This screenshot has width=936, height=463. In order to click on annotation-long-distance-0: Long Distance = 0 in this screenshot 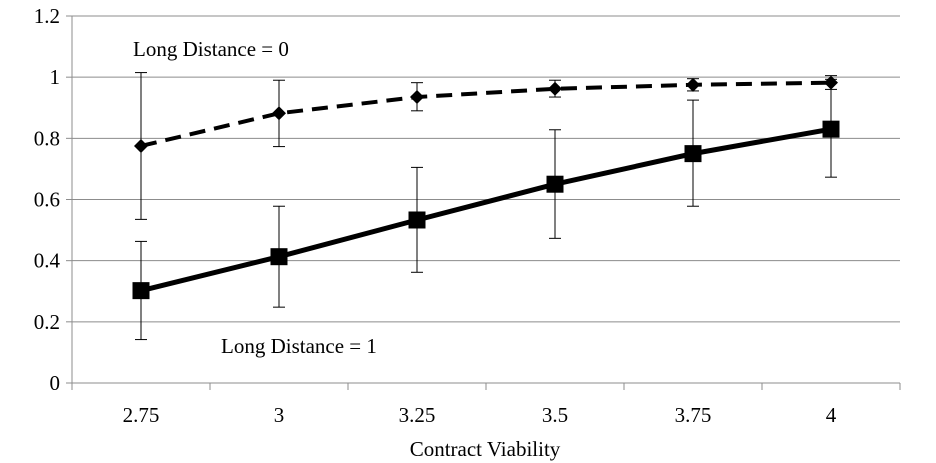, I will do `click(211, 49)`.